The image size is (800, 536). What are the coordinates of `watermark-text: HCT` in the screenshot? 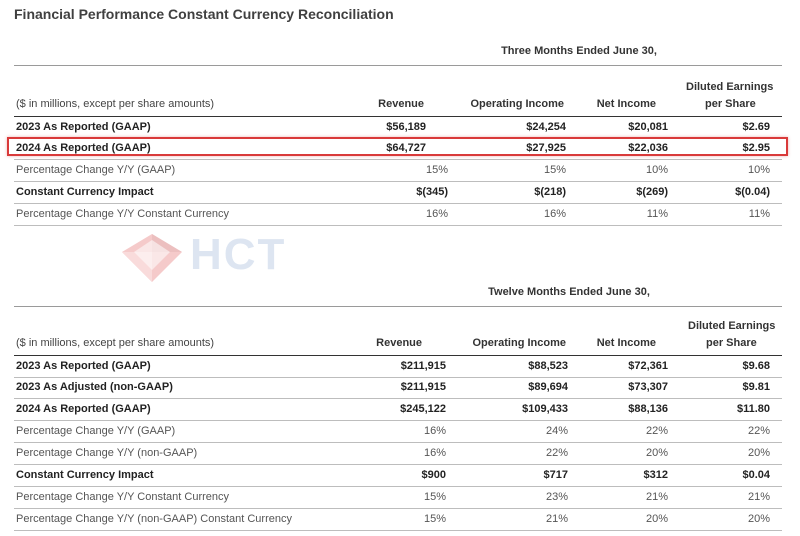 It's located at (238, 254).